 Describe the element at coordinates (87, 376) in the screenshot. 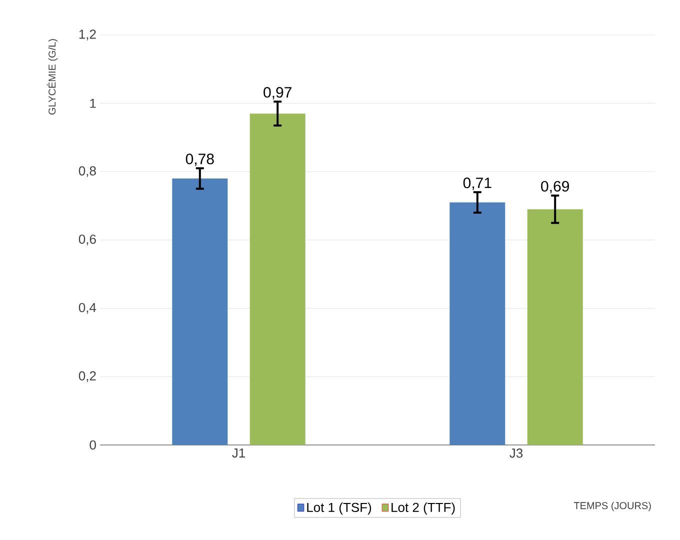

I see `y-tick-label: 0,2` at that location.